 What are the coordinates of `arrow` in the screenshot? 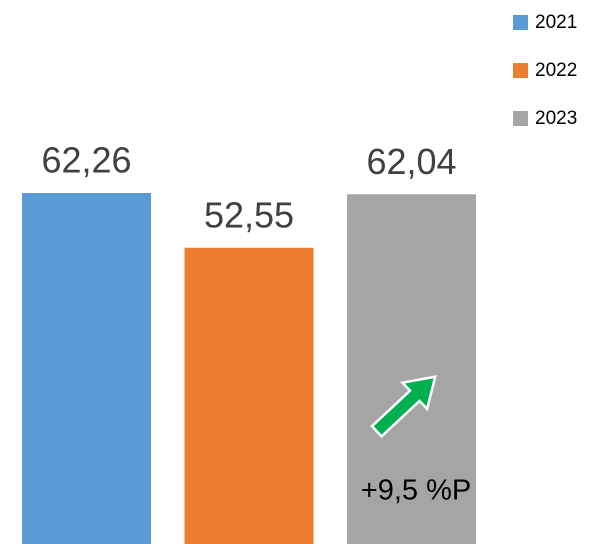 It's located at (403, 407).